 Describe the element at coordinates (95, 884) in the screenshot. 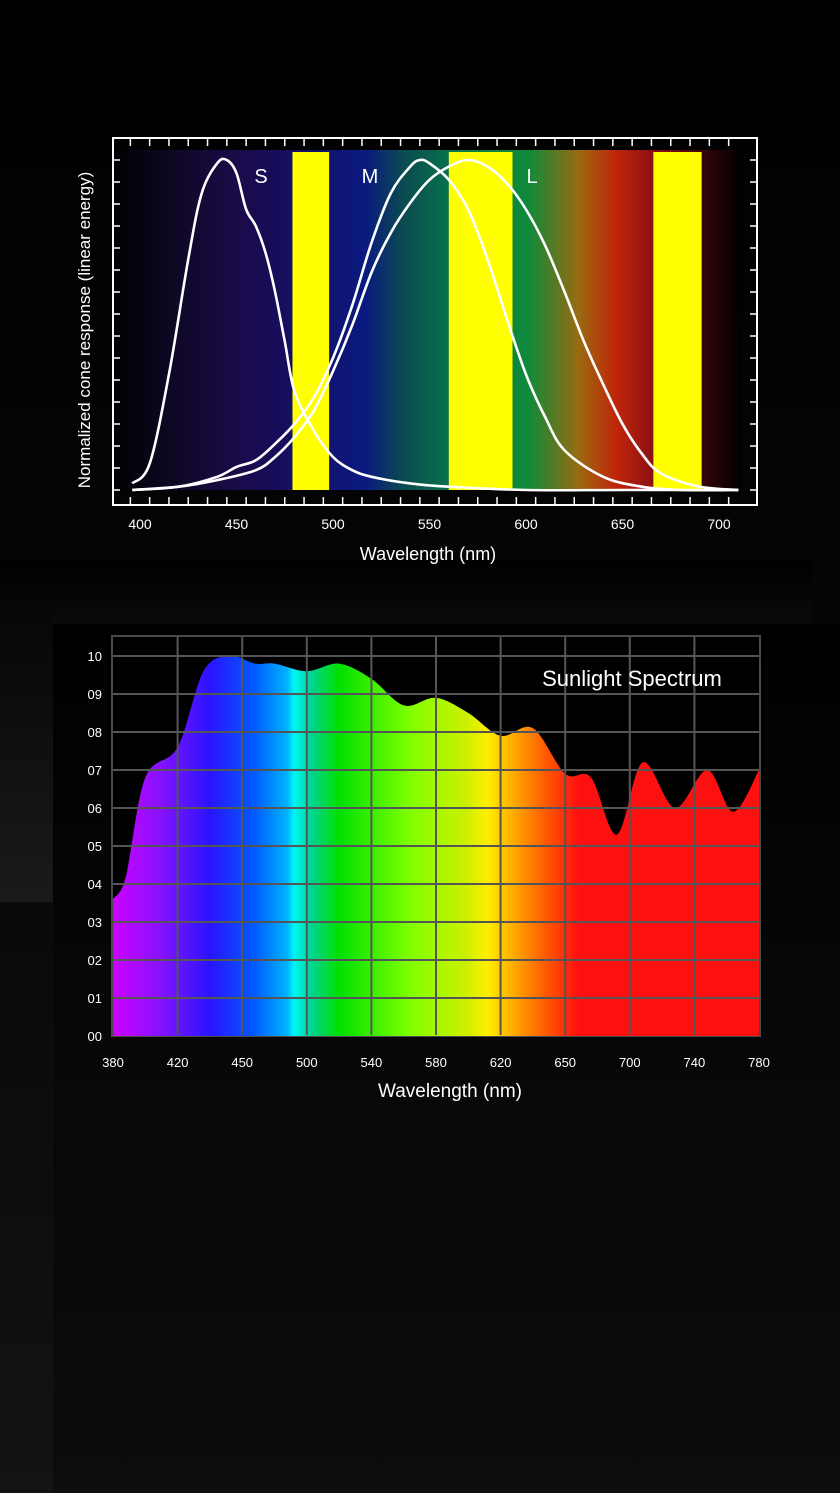

I see `y-tick-label: 04` at that location.